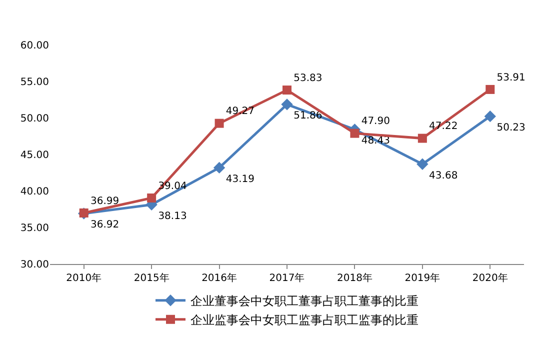 The image size is (554, 346). Describe the element at coordinates (34, 82) in the screenshot. I see `y-tick-label: 55.00` at that location.